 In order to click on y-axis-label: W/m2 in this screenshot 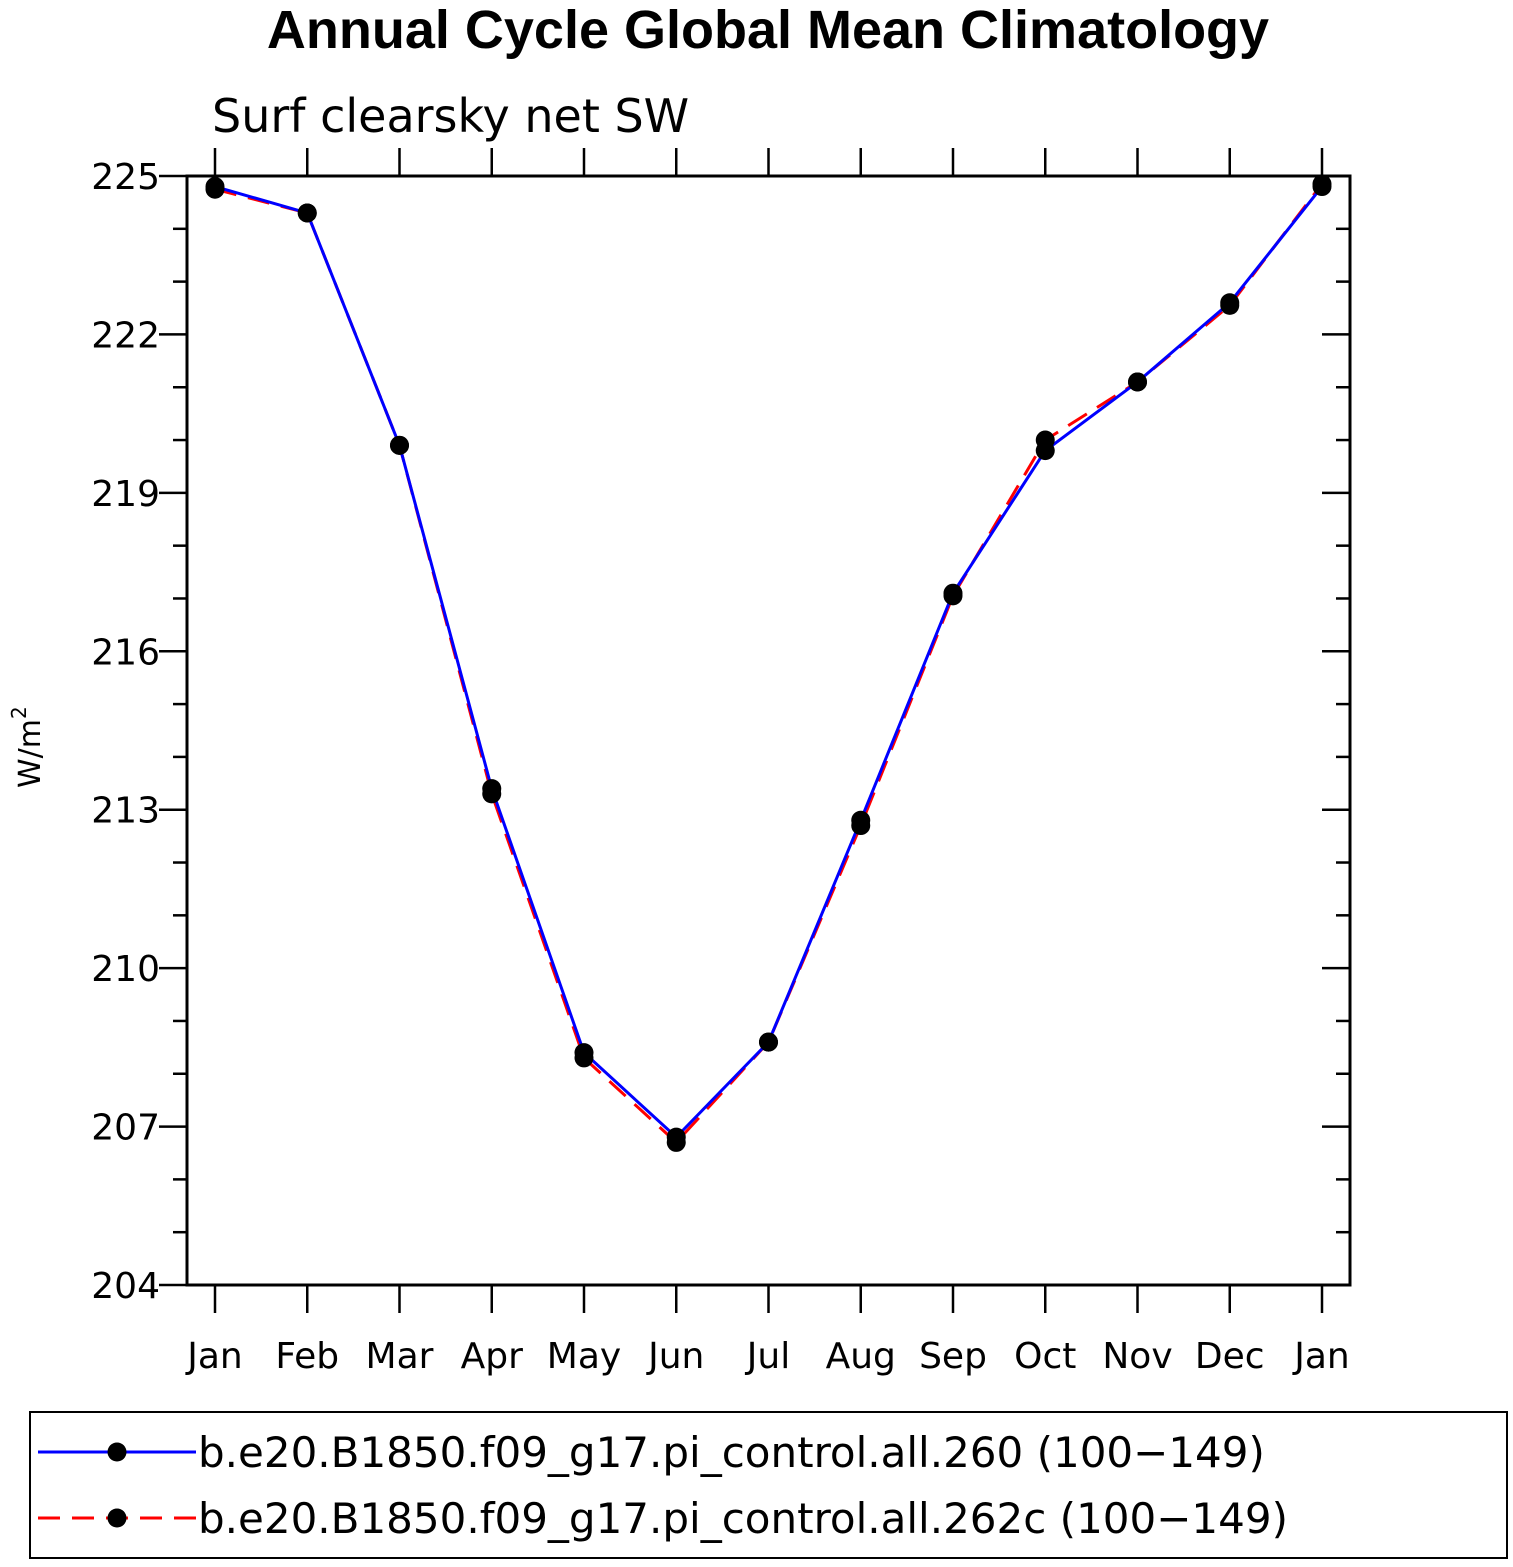, I will do `click(27, 747)`.